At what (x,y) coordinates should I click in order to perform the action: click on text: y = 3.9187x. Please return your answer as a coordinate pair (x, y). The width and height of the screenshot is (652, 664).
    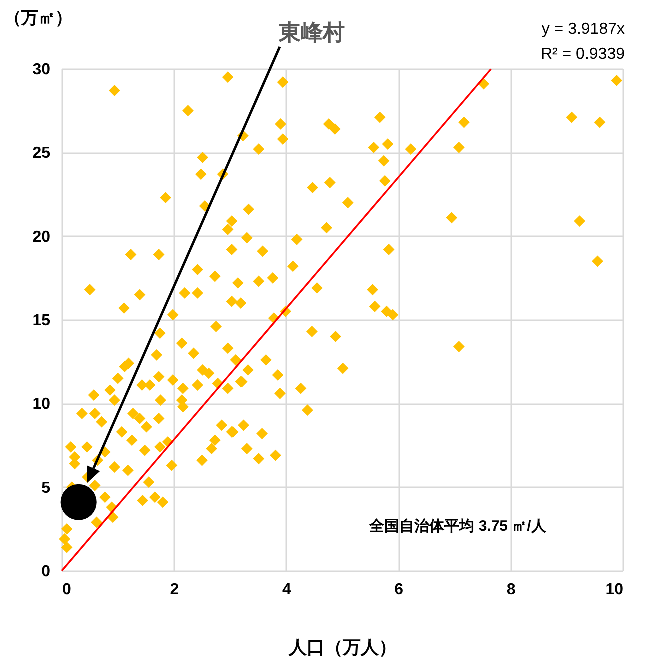
    Looking at the image, I should click on (583, 29).